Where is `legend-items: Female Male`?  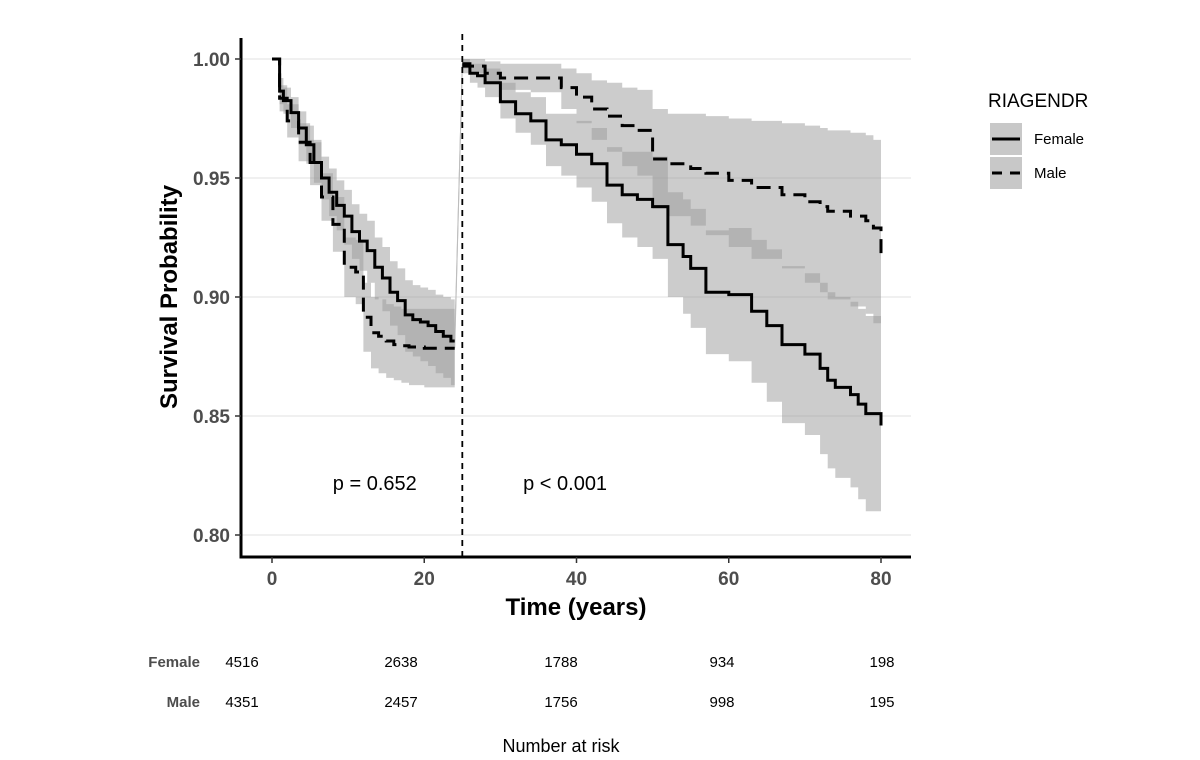
legend-items: Female Male is located at coordinates (1037, 156).